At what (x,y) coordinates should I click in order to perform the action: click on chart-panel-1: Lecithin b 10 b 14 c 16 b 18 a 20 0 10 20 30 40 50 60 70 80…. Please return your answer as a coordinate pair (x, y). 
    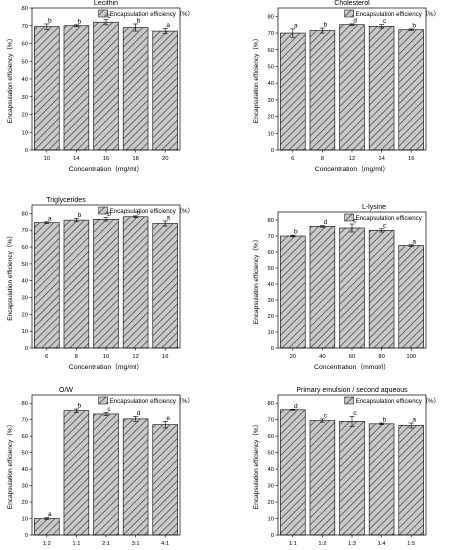
    Looking at the image, I should click on (100, 86).